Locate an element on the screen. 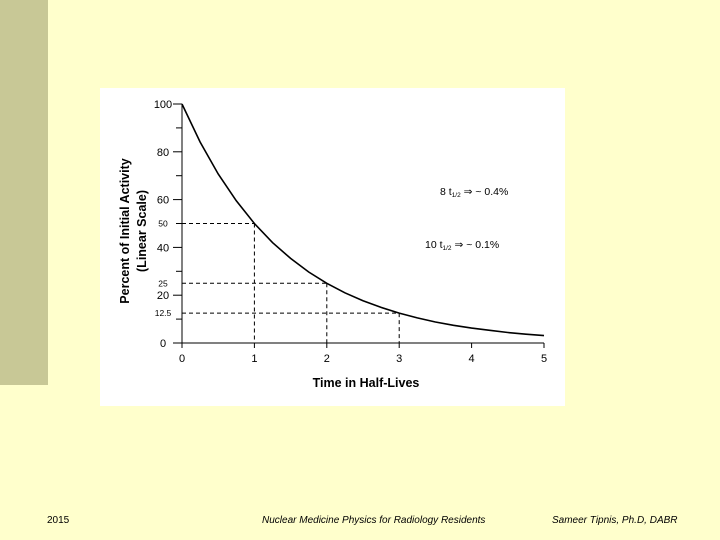 This screenshot has height=540, width=720. y-axis-label-line2: (Linear Scale) is located at coordinates (142, 231).